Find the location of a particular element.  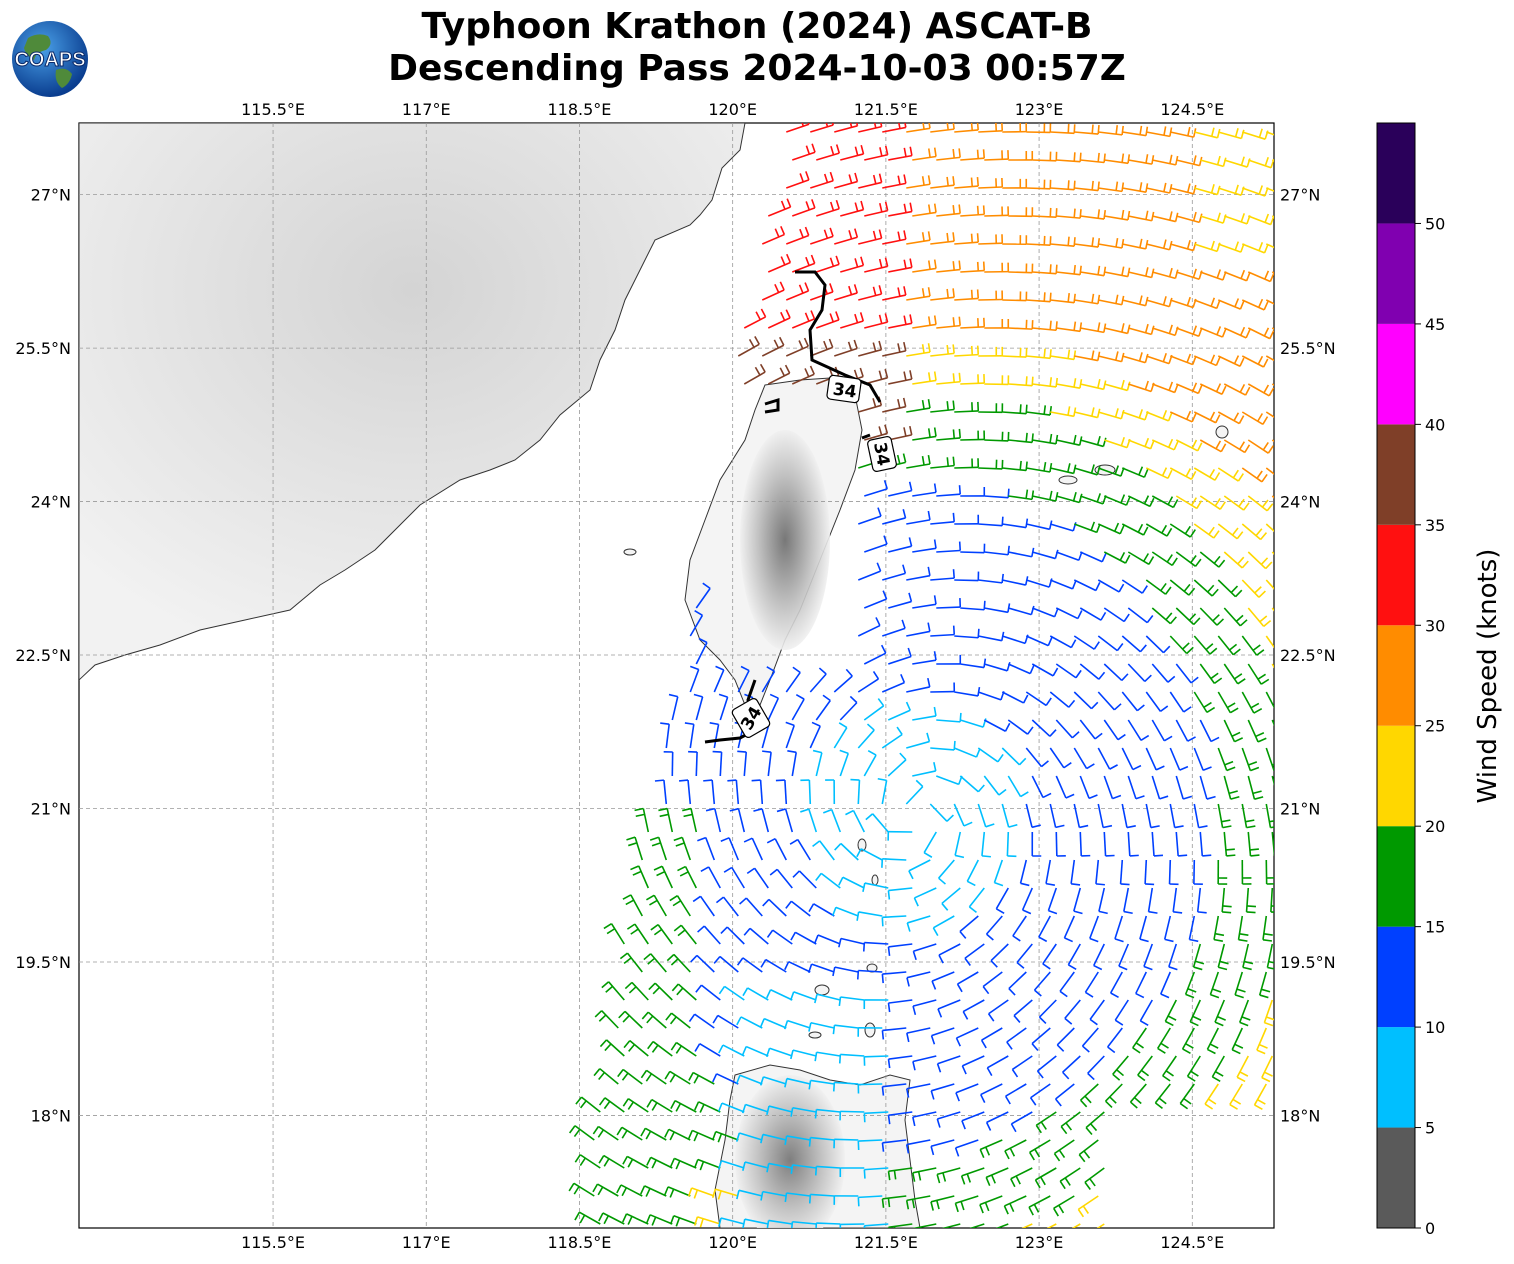

lon-tick-label-top: 115.5°E is located at coordinates (273, 109).